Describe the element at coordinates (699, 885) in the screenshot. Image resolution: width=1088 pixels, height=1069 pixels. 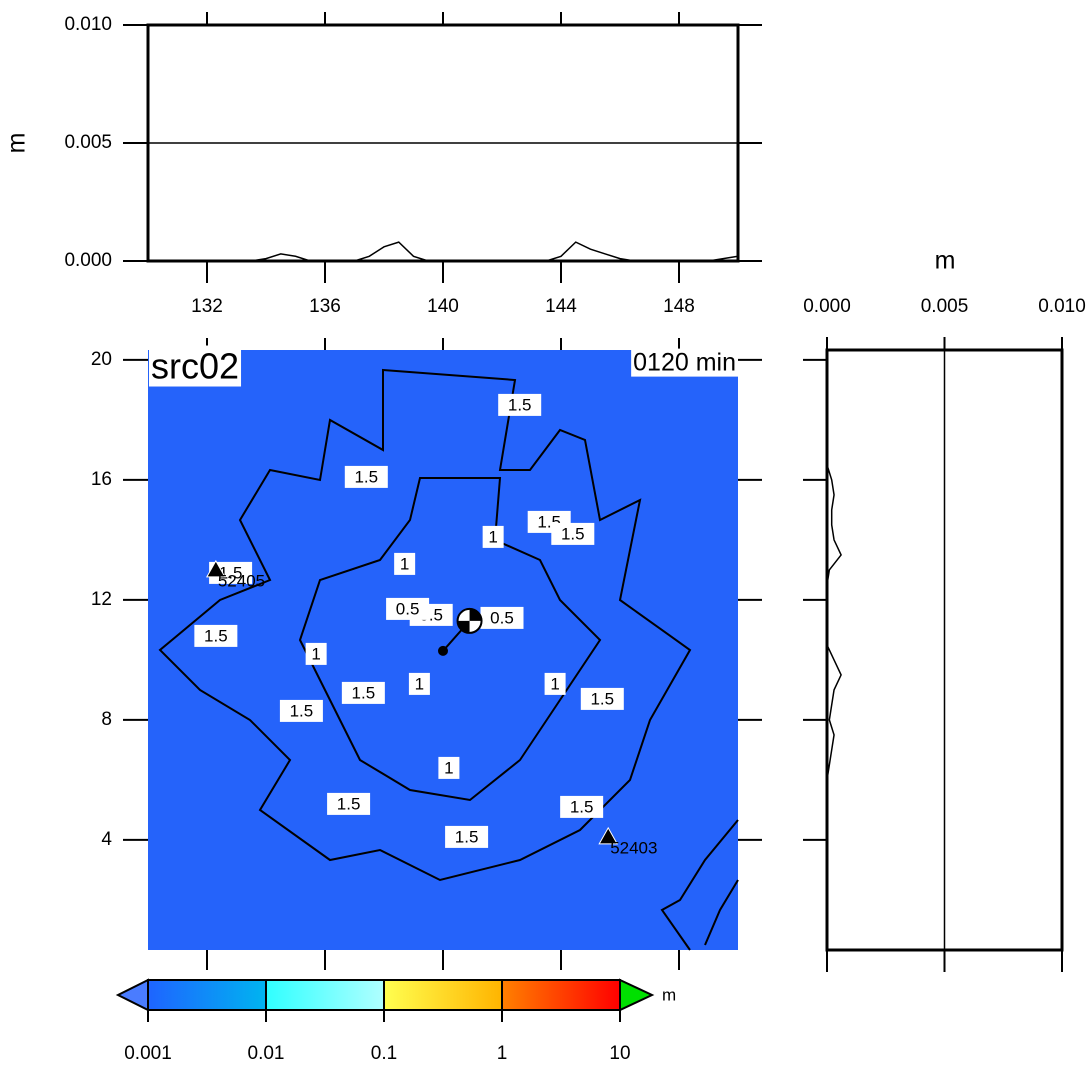
I see `coastline` at that location.